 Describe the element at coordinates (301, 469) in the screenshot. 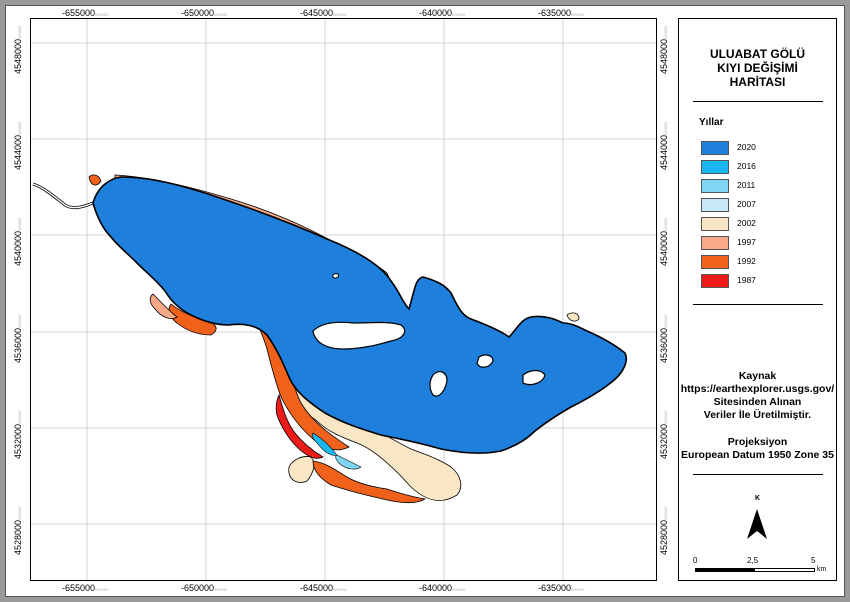

I see `shoreline-2002-south` at that location.